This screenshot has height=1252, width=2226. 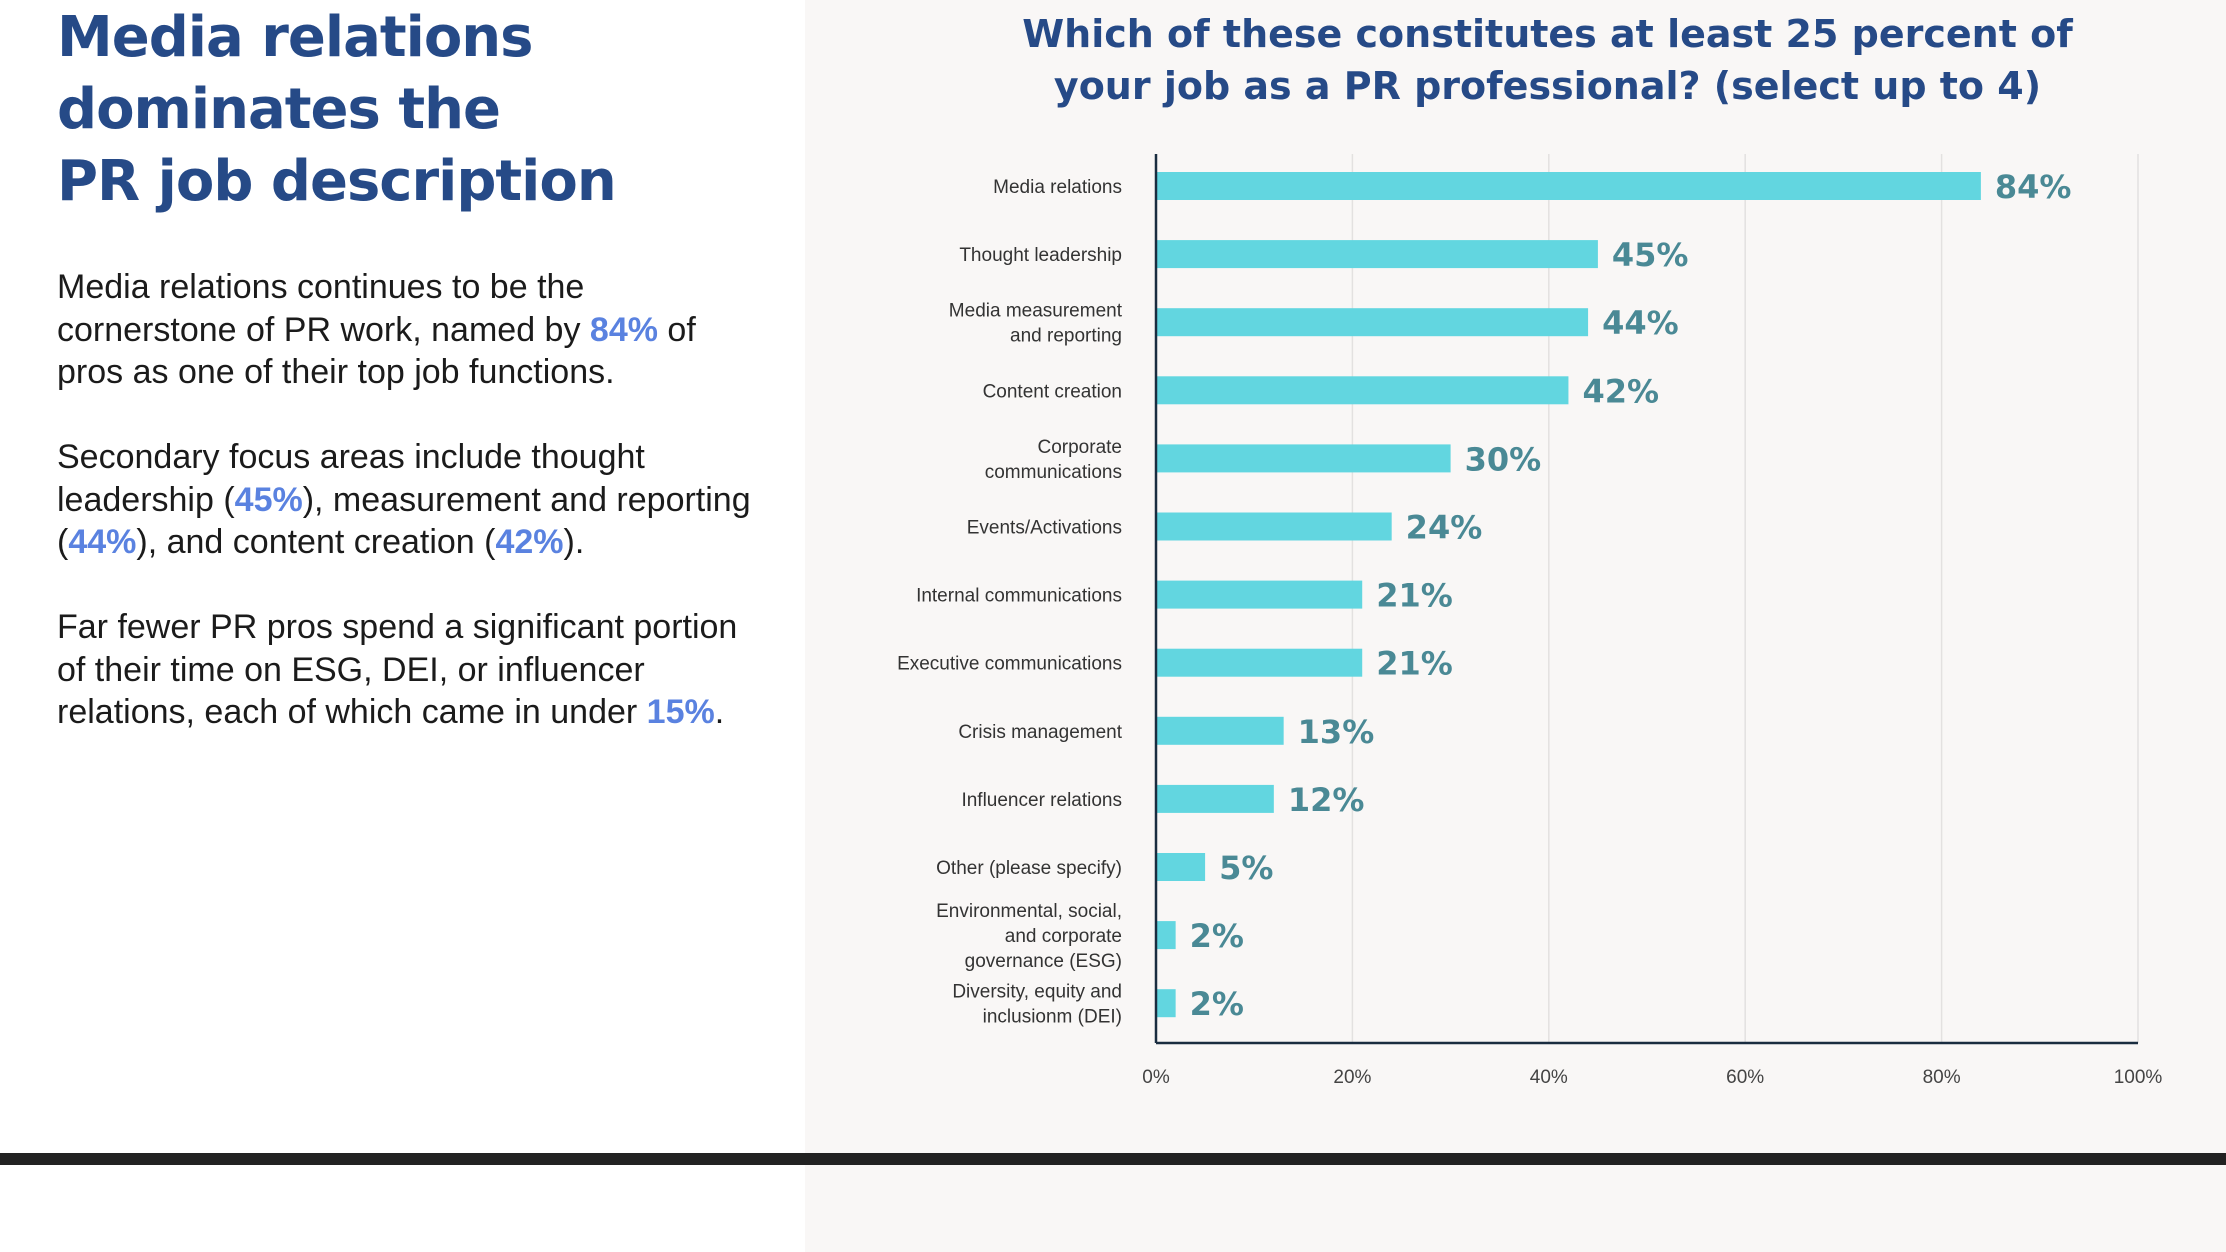 I want to click on highlight-stat: 44%, so click(x=102, y=542).